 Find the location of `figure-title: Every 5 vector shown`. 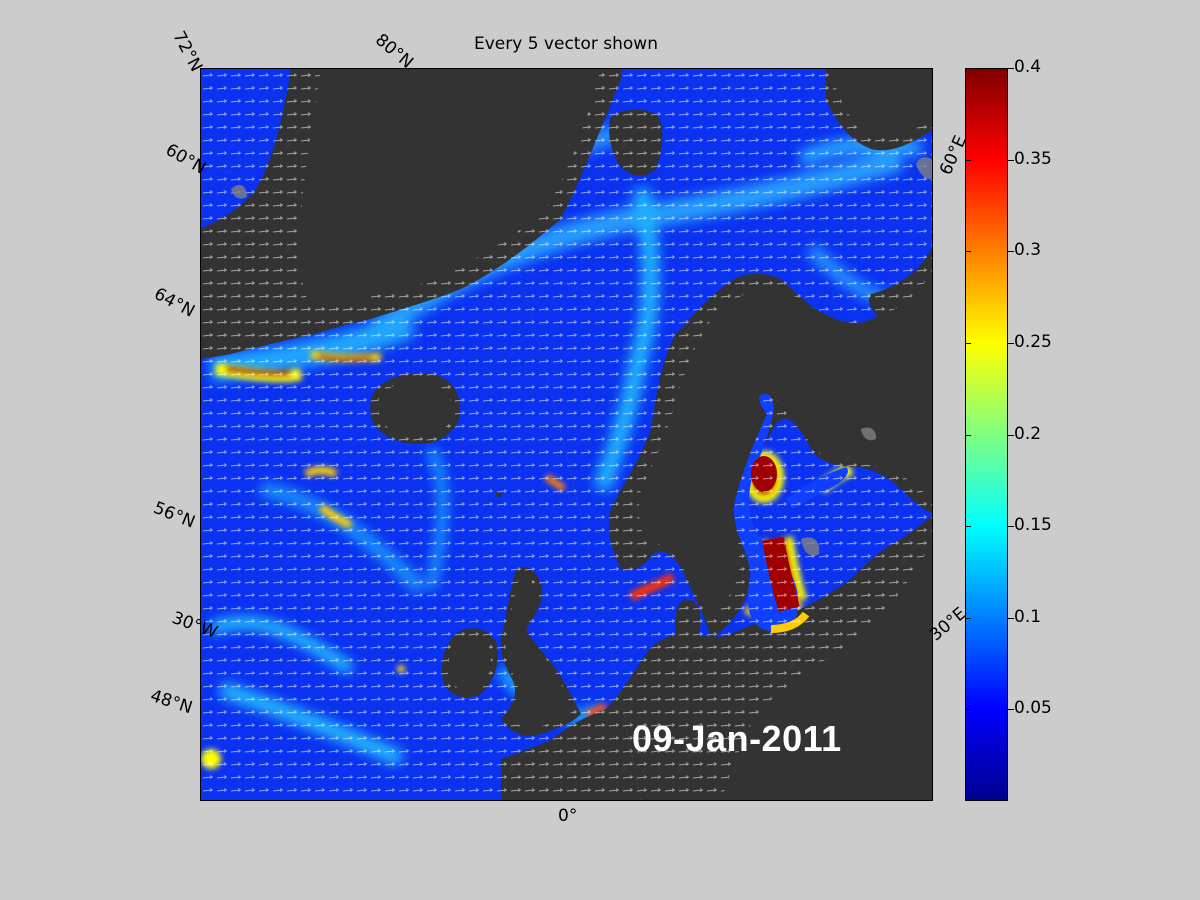

figure-title: Every 5 vector shown is located at coordinates (566, 44).